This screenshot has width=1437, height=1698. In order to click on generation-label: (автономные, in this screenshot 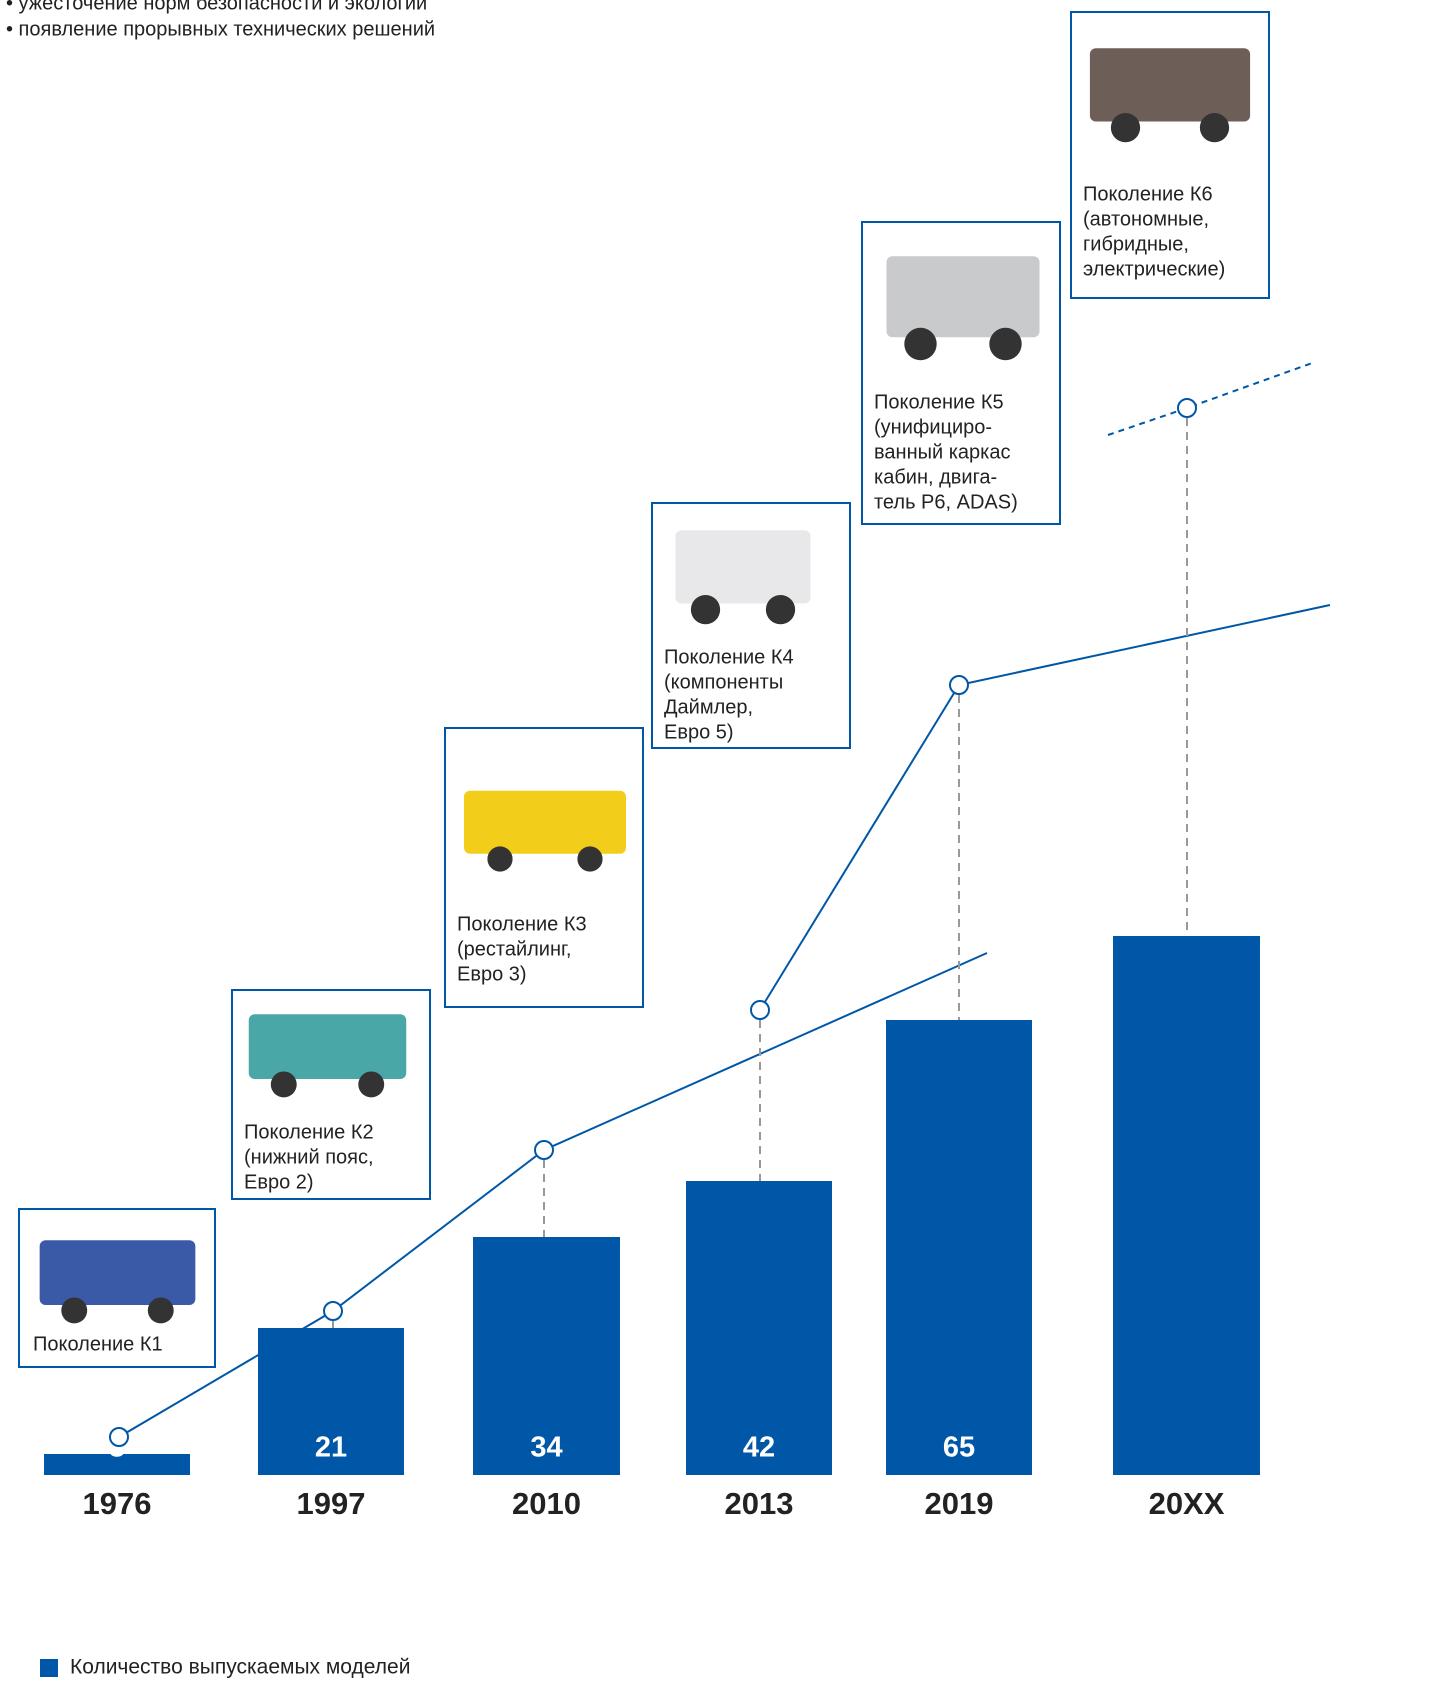, I will do `click(1146, 219)`.